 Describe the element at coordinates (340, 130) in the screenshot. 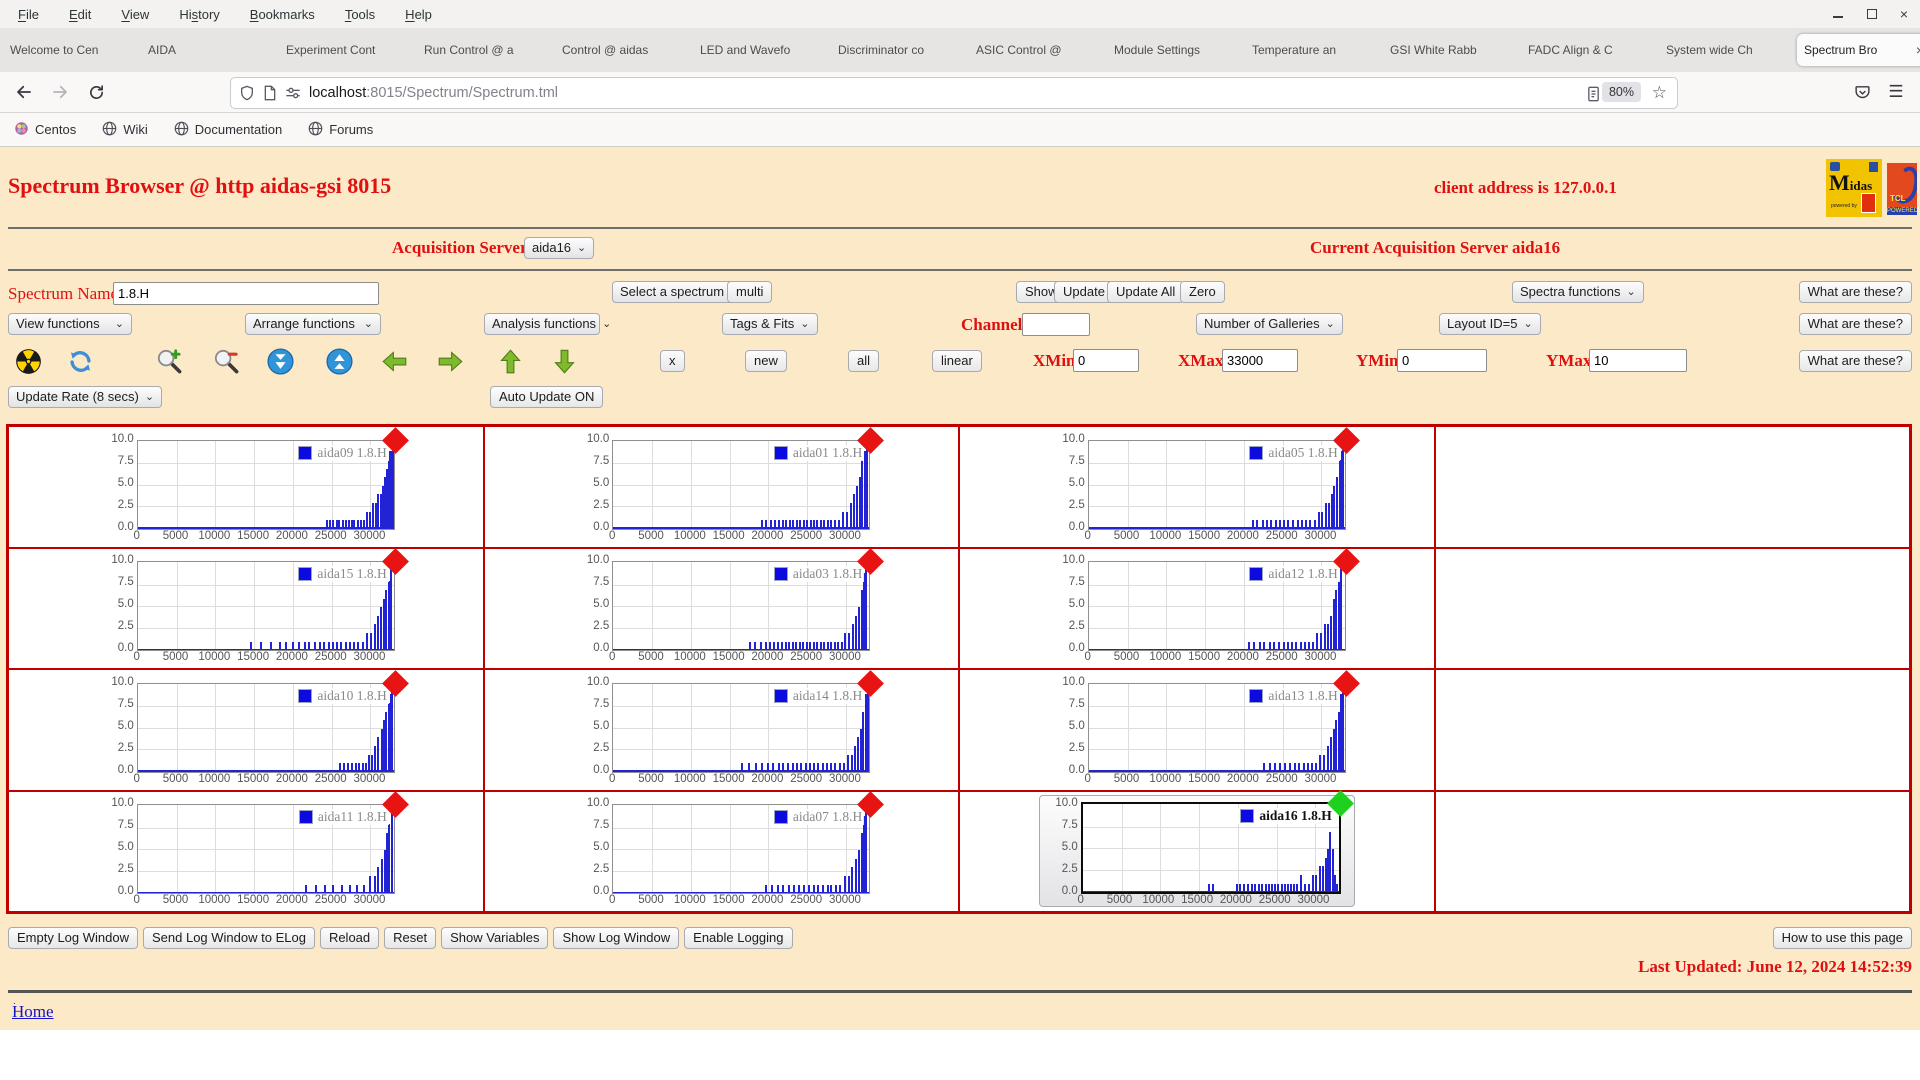

I see `bookmark-forums: Forums` at that location.